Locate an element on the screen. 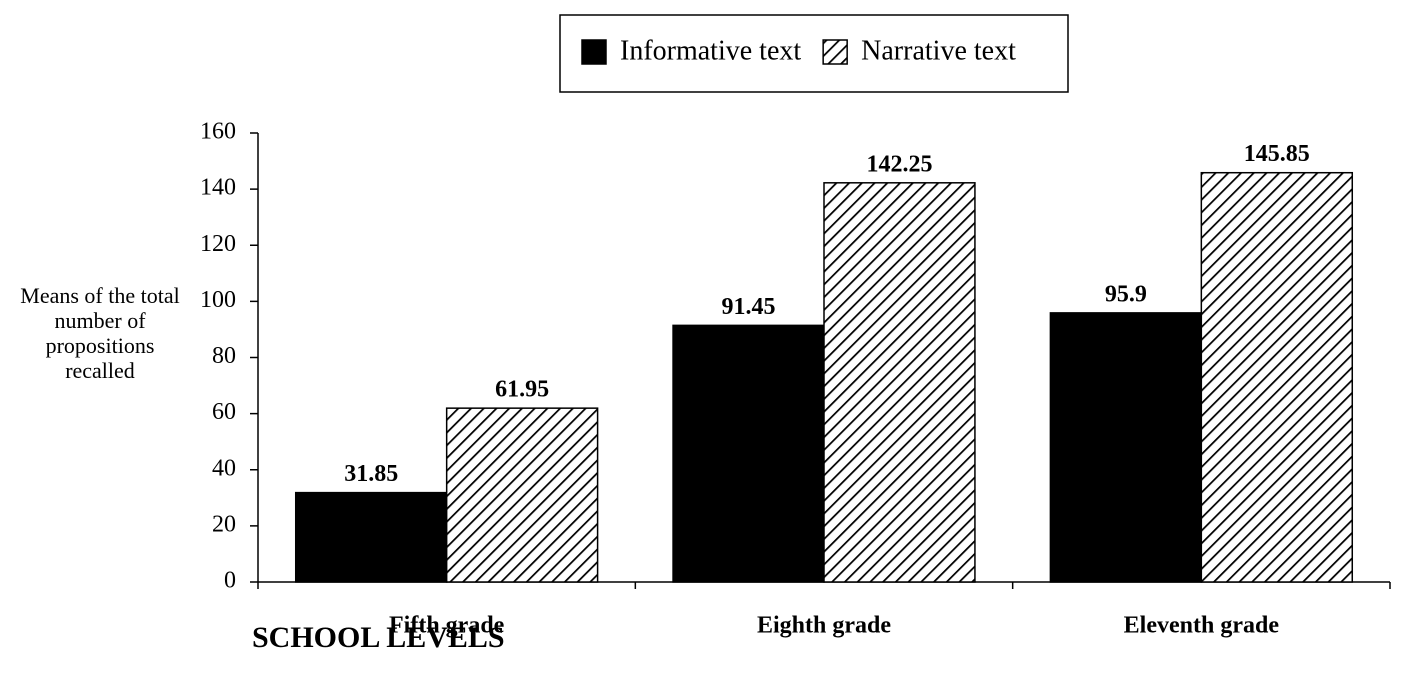 The height and width of the screenshot is (684, 1406). legend-box is located at coordinates (814, 53).